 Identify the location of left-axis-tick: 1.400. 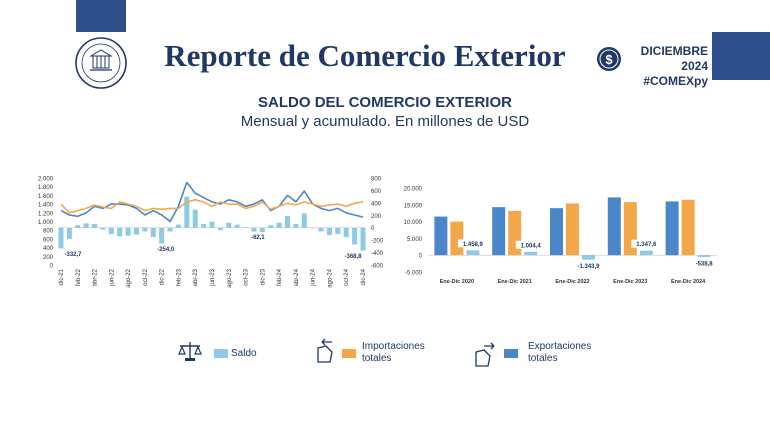
(46, 206).